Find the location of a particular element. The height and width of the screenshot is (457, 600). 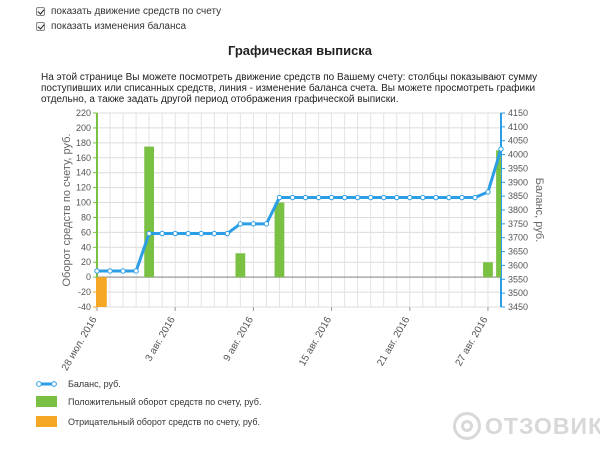

left-axis-tick-label: 80 is located at coordinates (86, 217).